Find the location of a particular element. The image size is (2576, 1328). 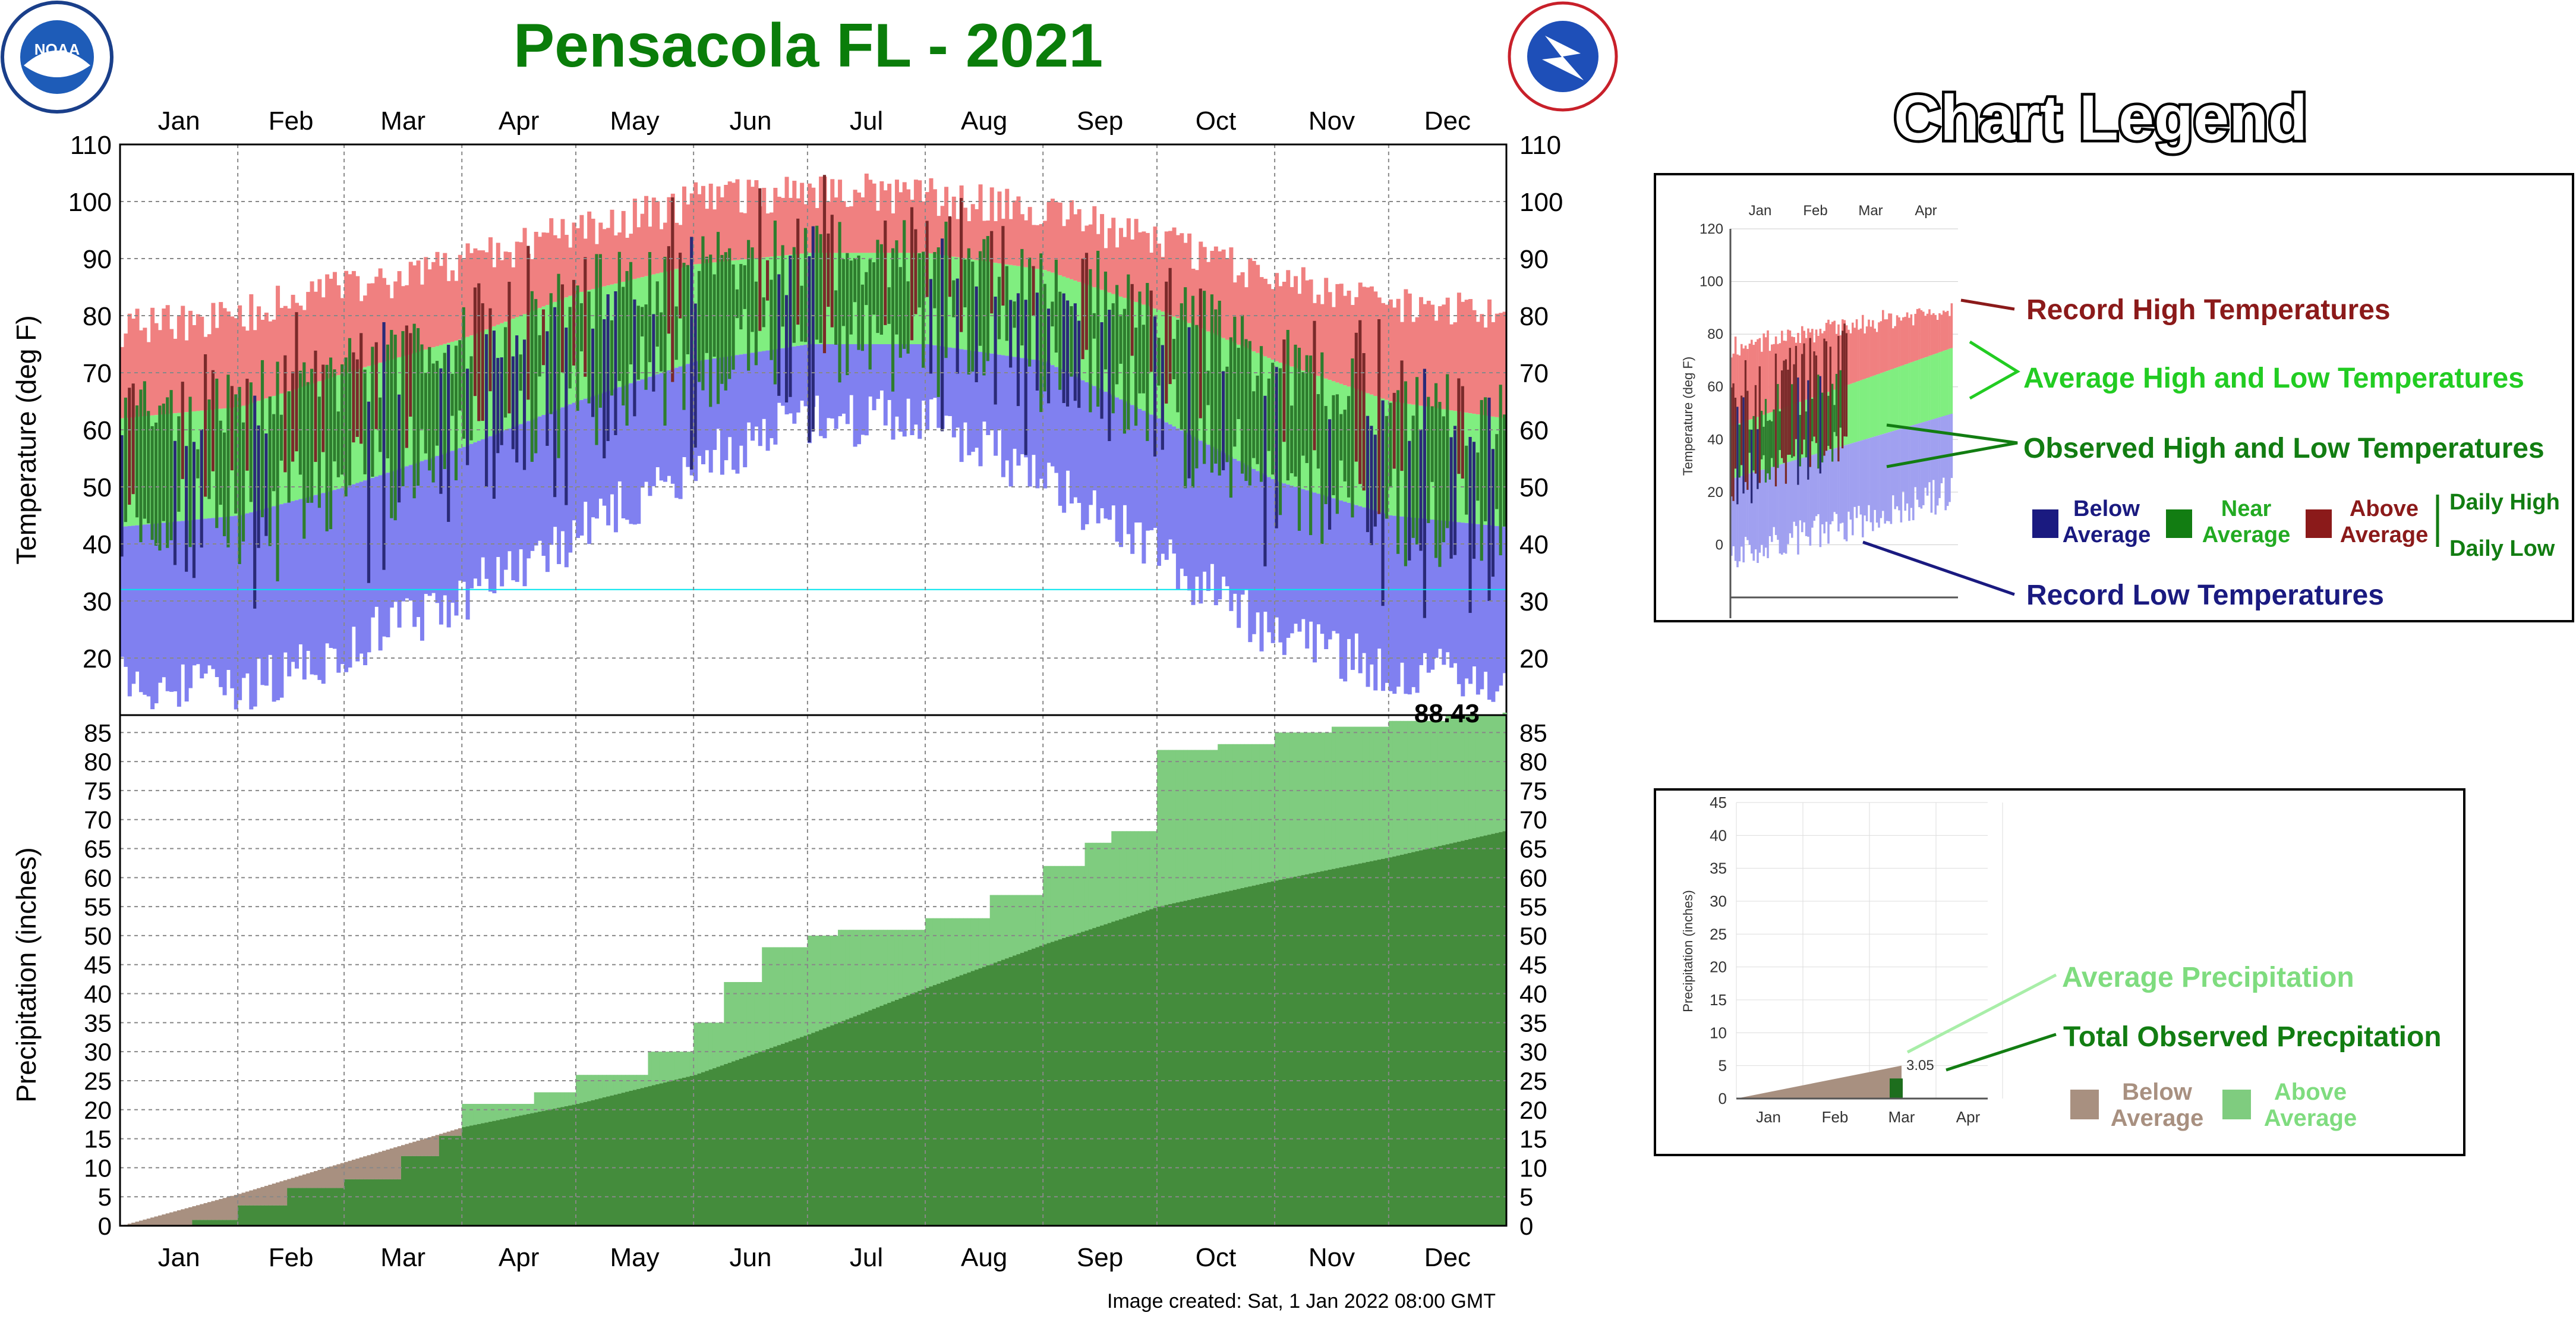

legend-temp-tick: 0 is located at coordinates (1720, 545).